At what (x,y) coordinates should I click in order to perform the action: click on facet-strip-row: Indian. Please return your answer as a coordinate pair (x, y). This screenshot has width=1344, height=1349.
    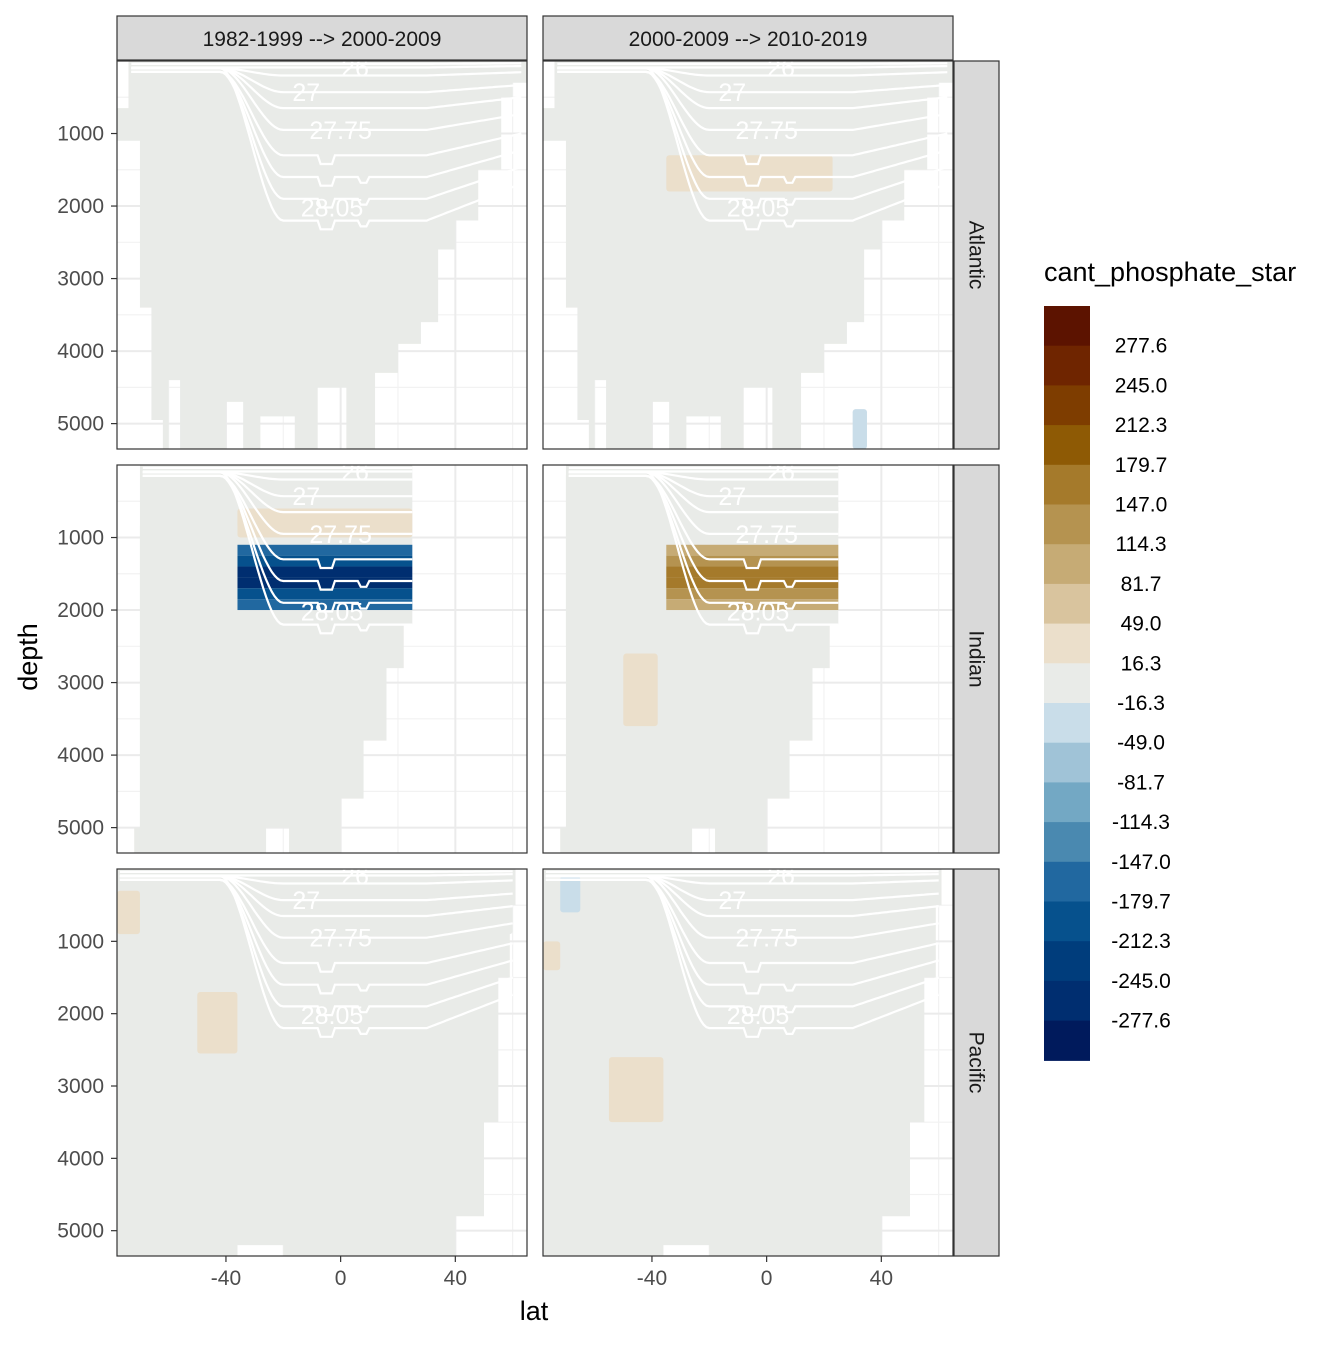
    Looking at the image, I should click on (976, 659).